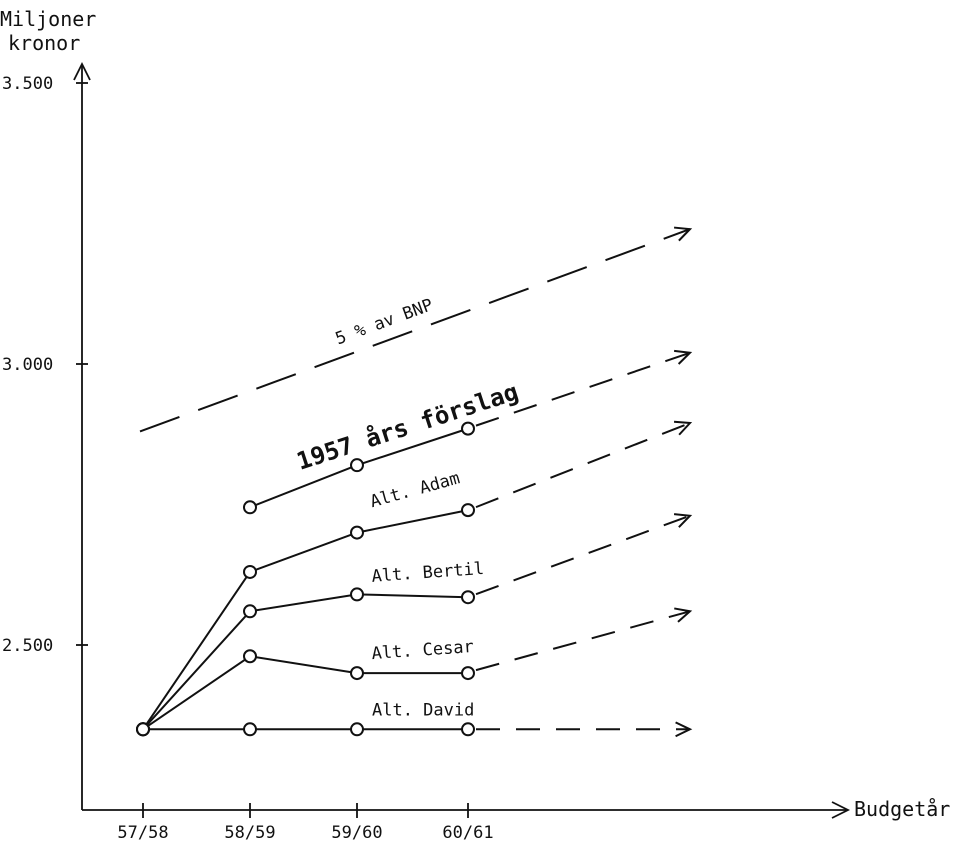  Describe the element at coordinates (415, 490) in the screenshot. I see `series-label: Alt. Adam` at that location.